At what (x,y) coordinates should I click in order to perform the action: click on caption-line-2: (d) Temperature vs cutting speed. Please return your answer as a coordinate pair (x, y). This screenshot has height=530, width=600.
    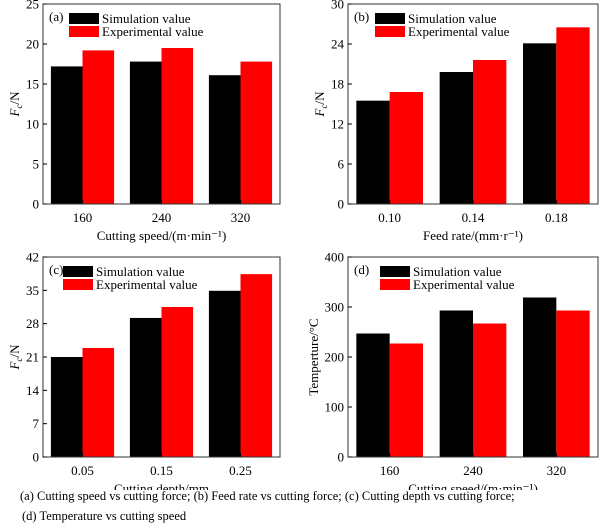
    Looking at the image, I should click on (104, 516).